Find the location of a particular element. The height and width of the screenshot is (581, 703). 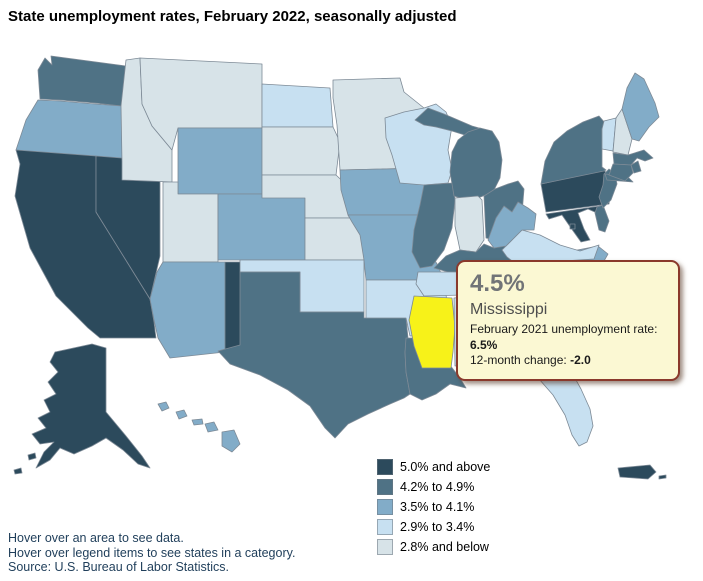

state-tx is located at coordinates (314, 355).